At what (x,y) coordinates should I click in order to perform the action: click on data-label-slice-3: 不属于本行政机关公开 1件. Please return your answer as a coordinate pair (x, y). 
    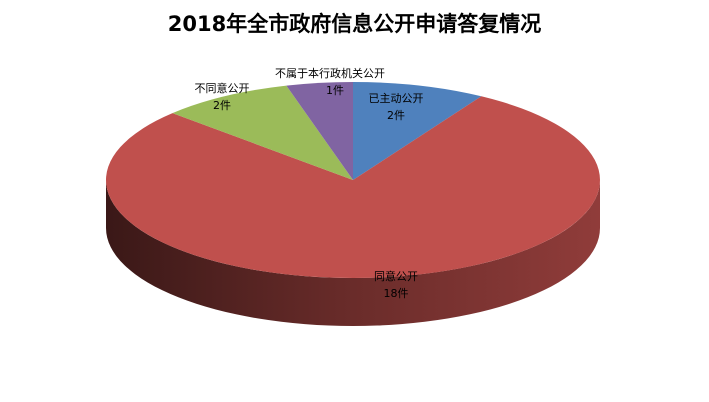
    Looking at the image, I should click on (330, 82).